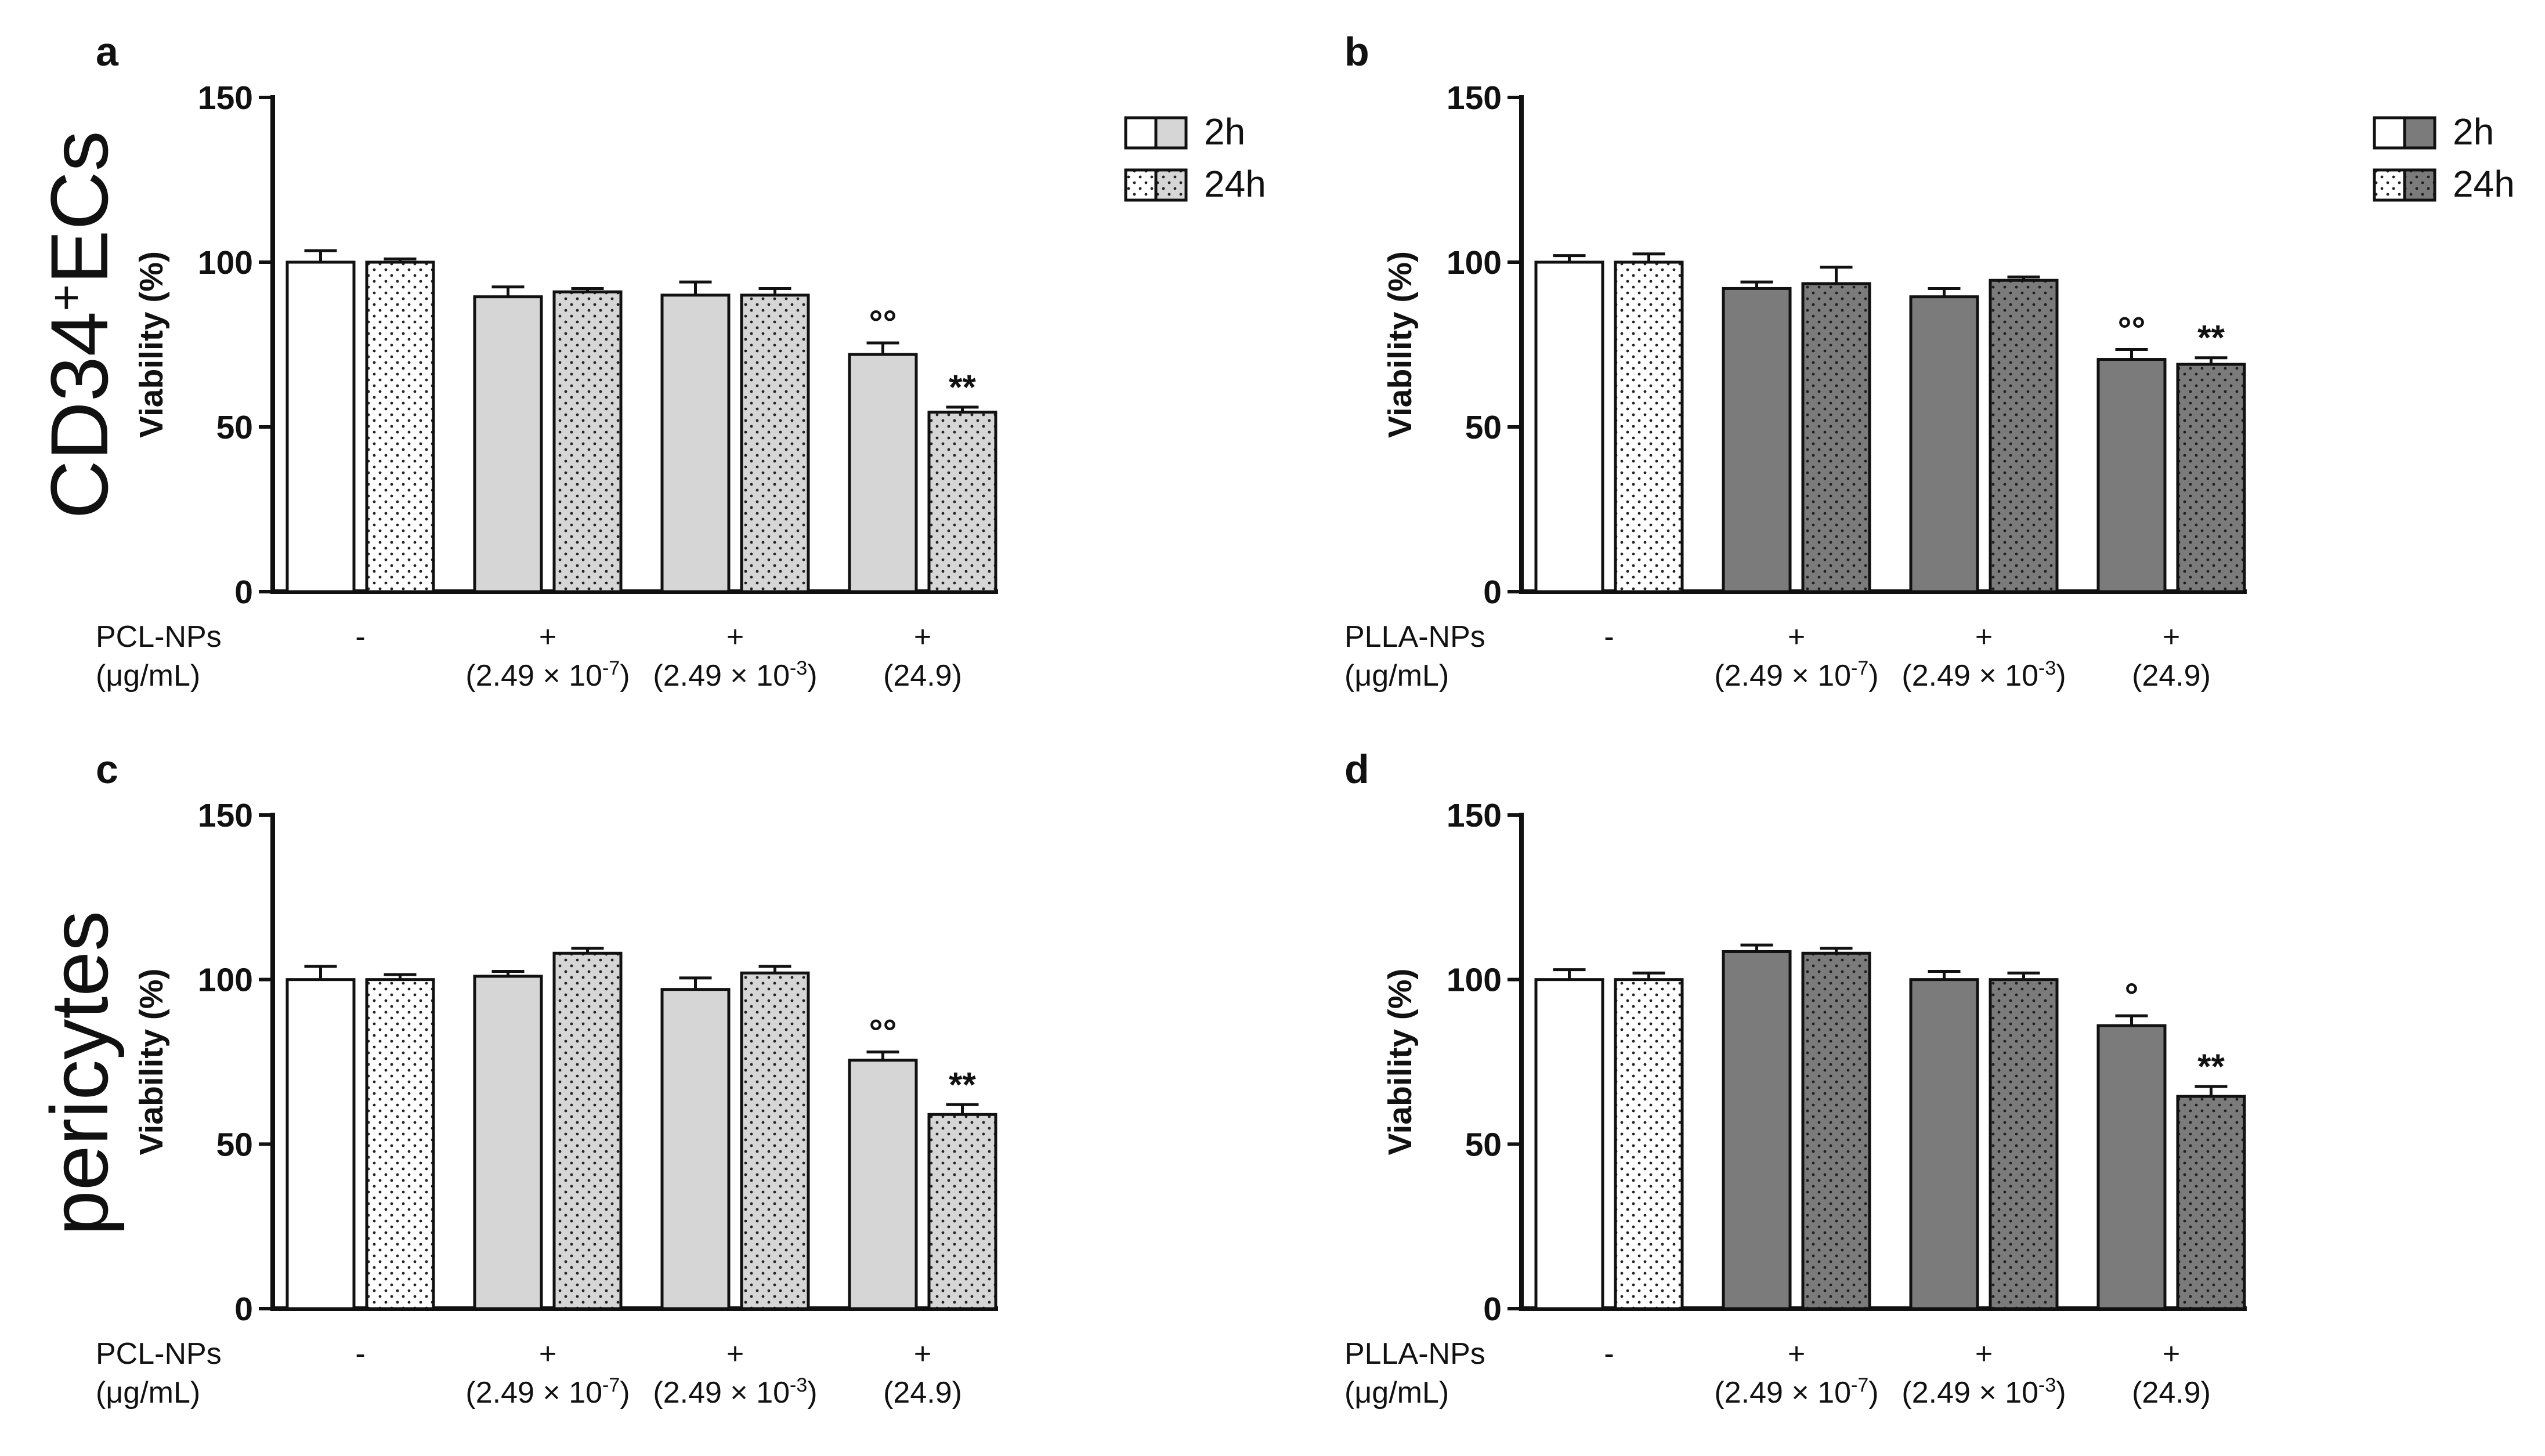 The width and height of the screenshot is (2545, 1456). Describe the element at coordinates (107, 51) in the screenshot. I see `panel-letter: a` at that location.